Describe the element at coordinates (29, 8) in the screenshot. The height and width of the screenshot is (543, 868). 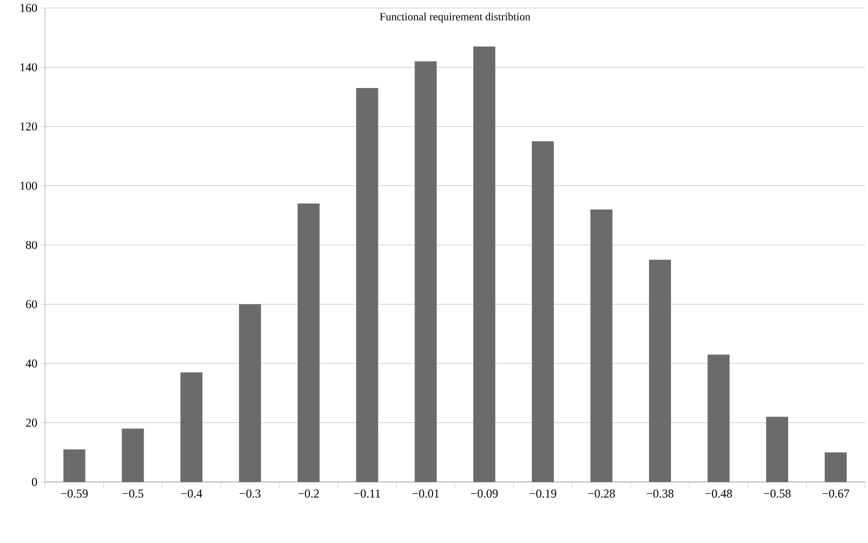
I see `y-tick-label: 160` at that location.